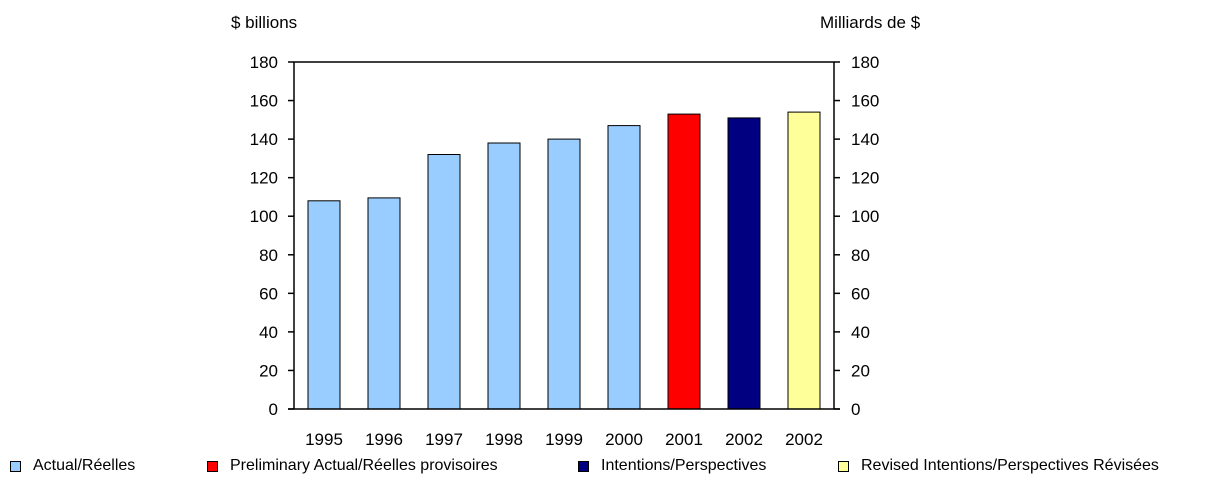 The width and height of the screenshot is (1223, 480). Describe the element at coordinates (268, 293) in the screenshot. I see `y-tick-label-left-3: 60` at that location.